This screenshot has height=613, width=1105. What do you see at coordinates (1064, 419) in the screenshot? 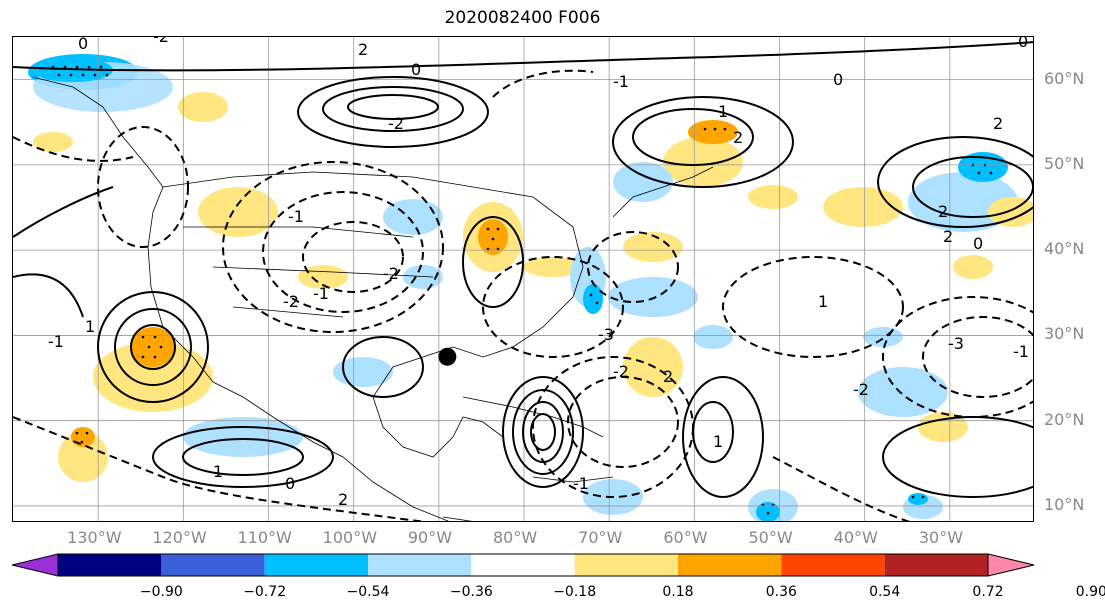
I see `lat-tick-label: 20°N` at bounding box center [1064, 419].